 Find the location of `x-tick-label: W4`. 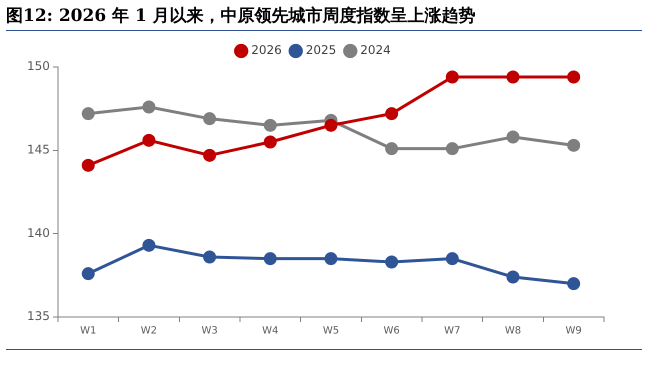

x-tick-label: W4 is located at coordinates (270, 331).